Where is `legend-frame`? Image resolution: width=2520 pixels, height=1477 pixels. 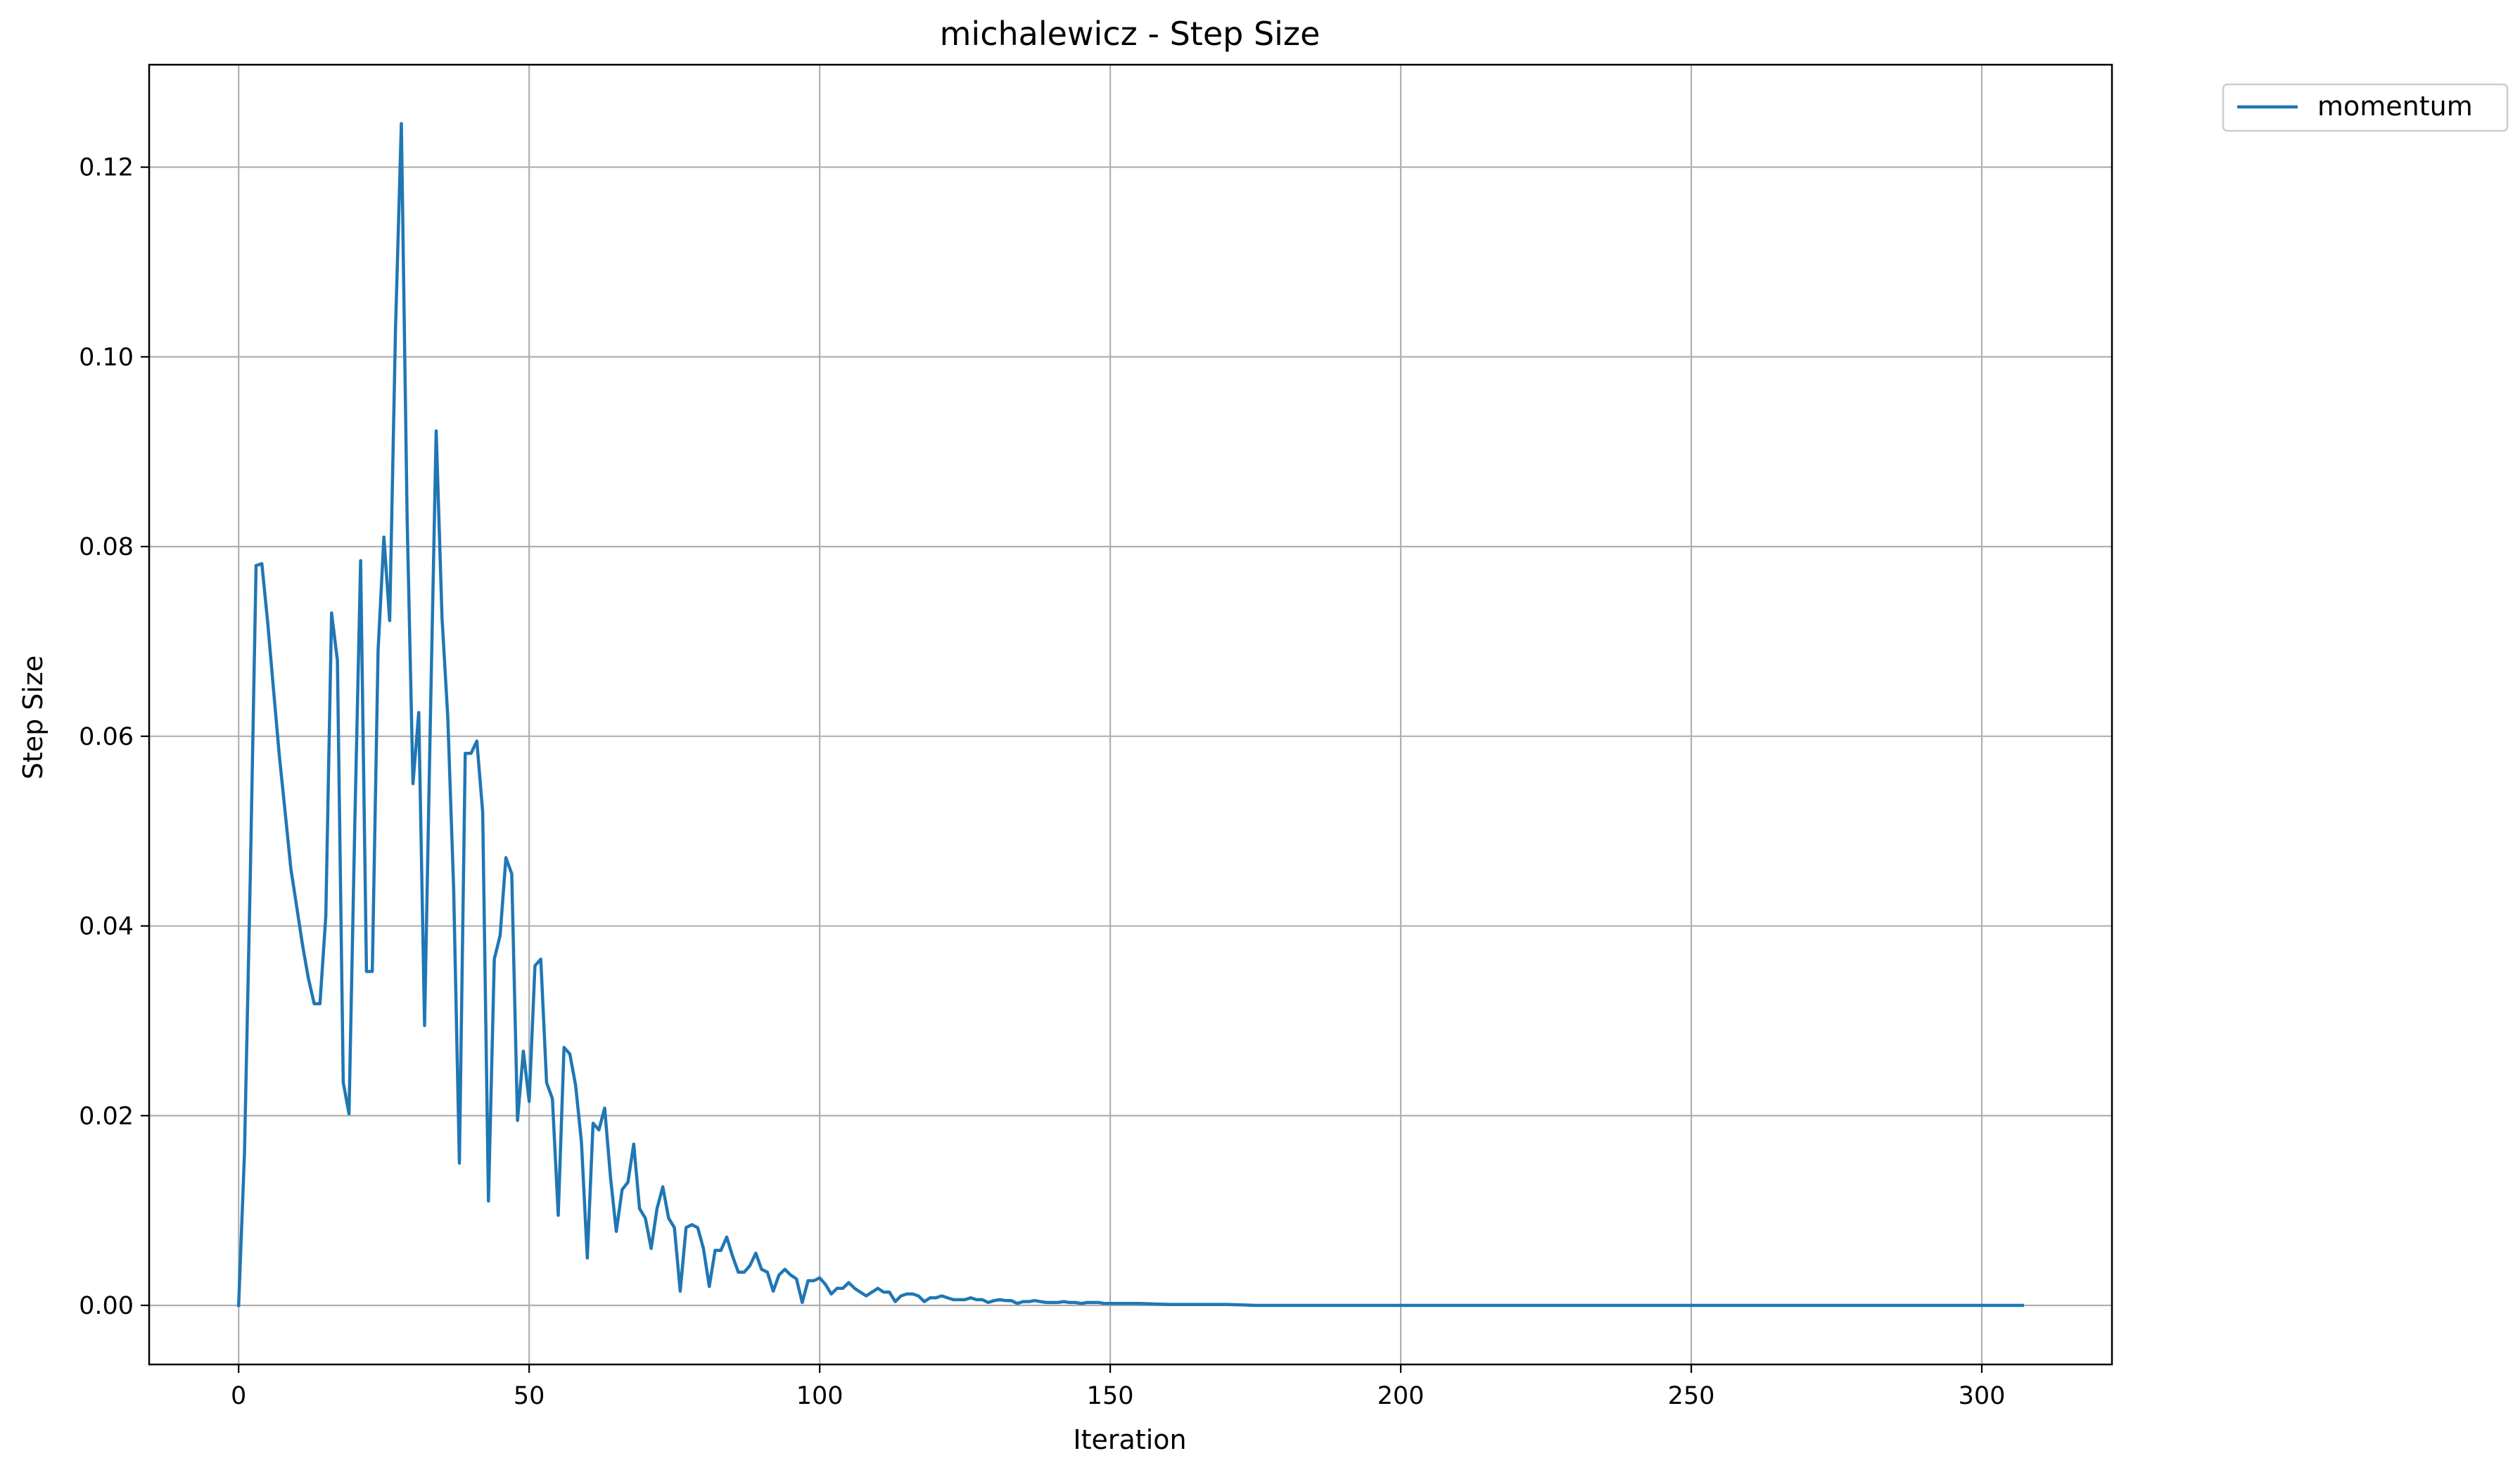 legend-frame is located at coordinates (2366, 107).